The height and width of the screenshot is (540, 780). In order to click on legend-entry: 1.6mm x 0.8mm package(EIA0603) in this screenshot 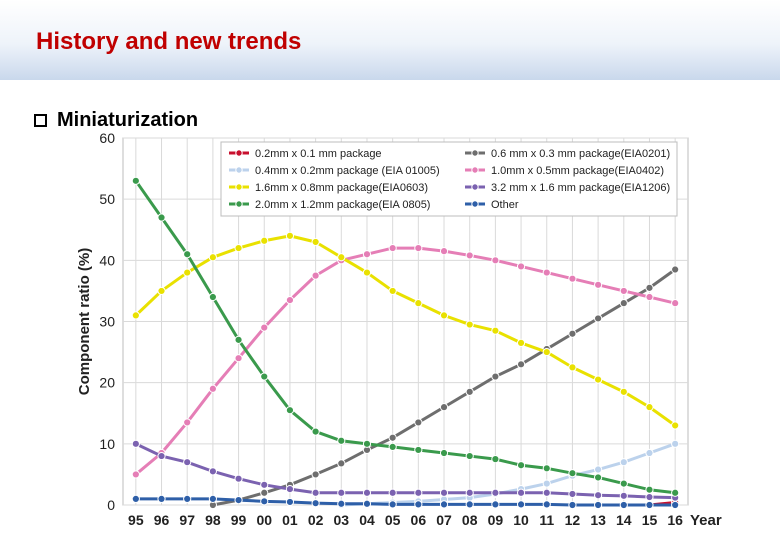, I will do `click(341, 188)`.